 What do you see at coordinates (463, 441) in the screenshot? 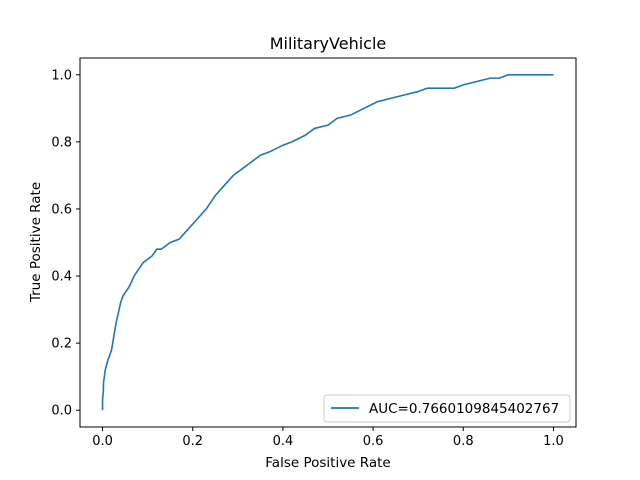
I see `x-tick-label: 0.8` at bounding box center [463, 441].